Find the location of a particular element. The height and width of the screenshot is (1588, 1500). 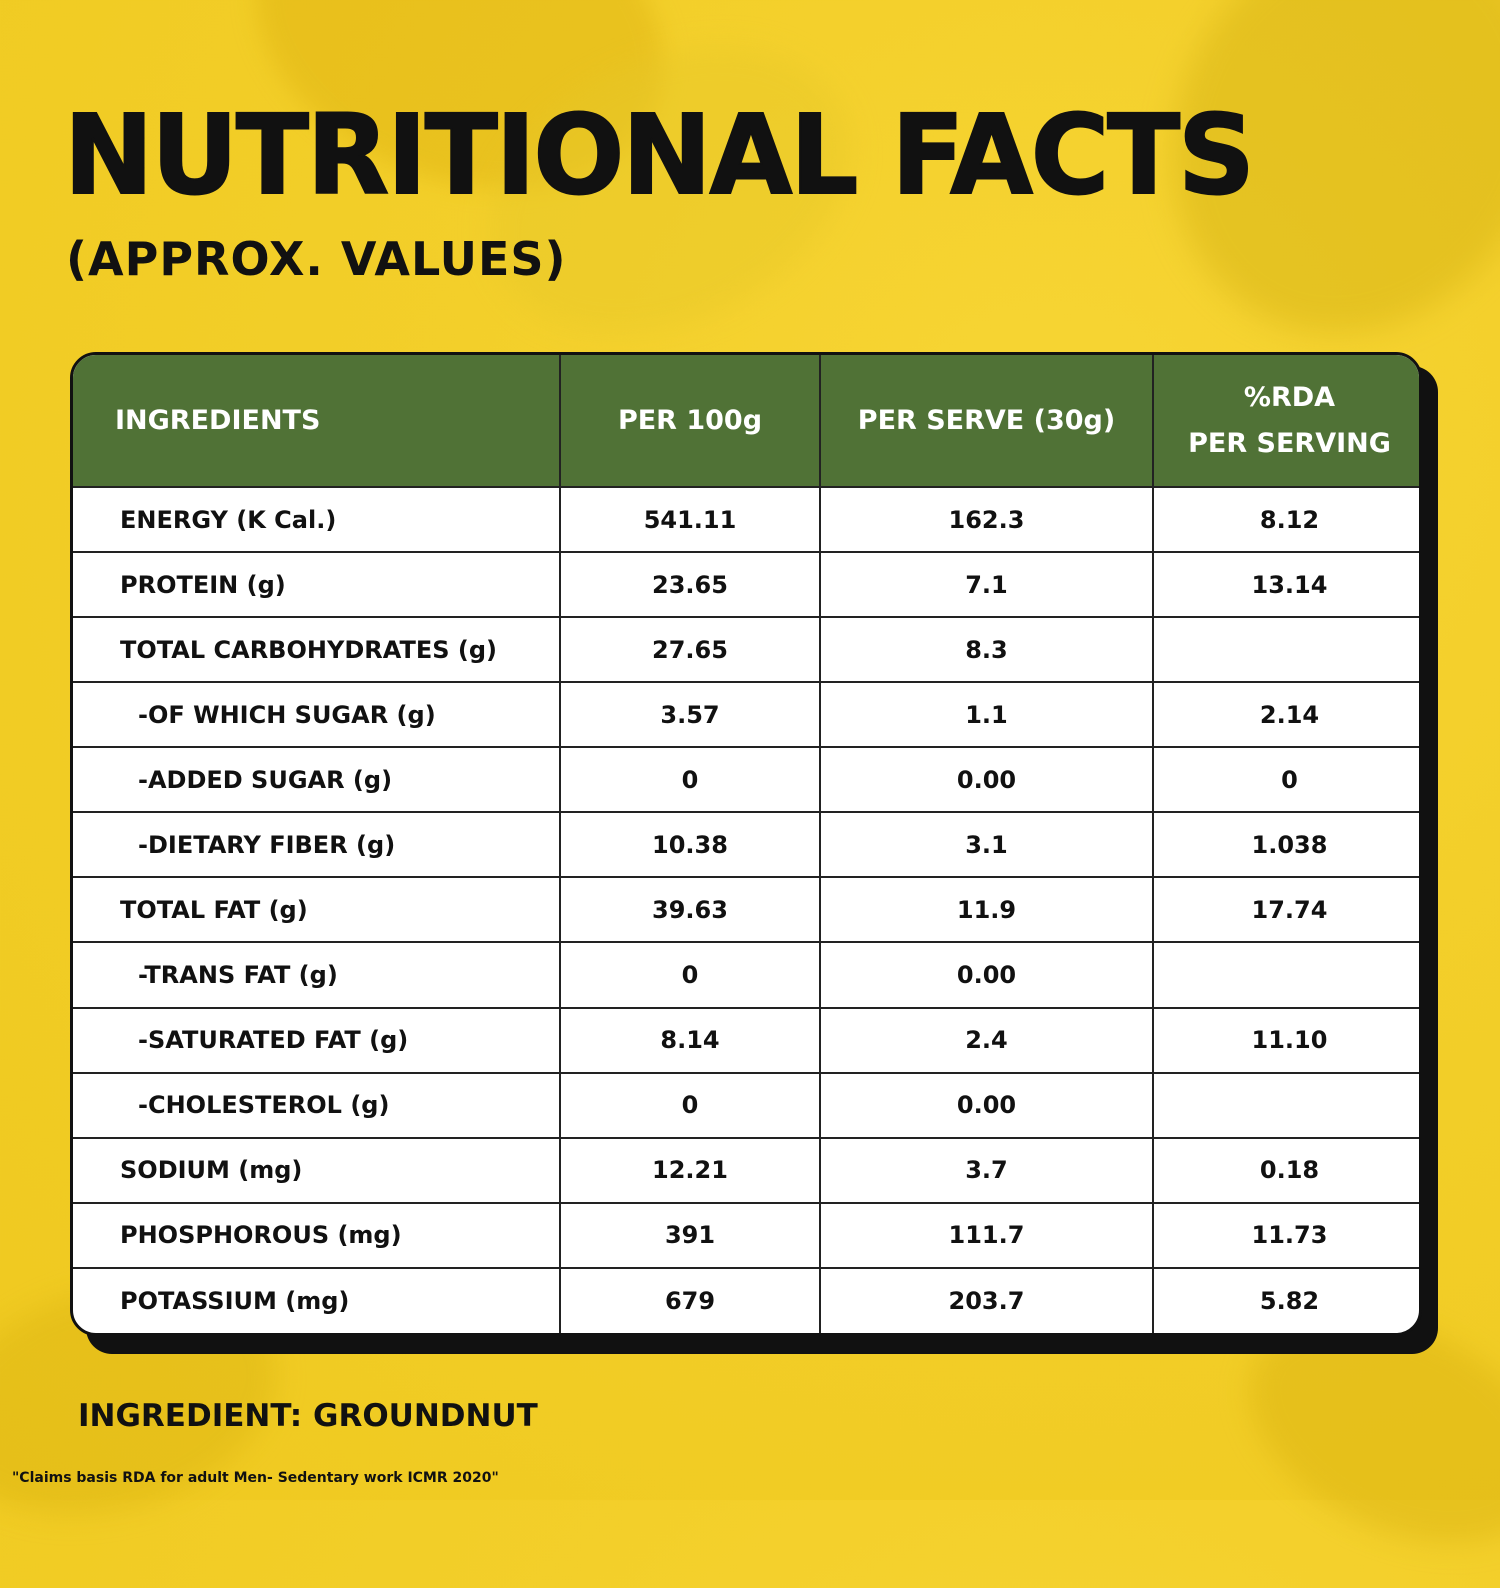

table-row: TOTAL CARBOHYDRATES (g) 27.65 8.3 is located at coordinates (746, 650).